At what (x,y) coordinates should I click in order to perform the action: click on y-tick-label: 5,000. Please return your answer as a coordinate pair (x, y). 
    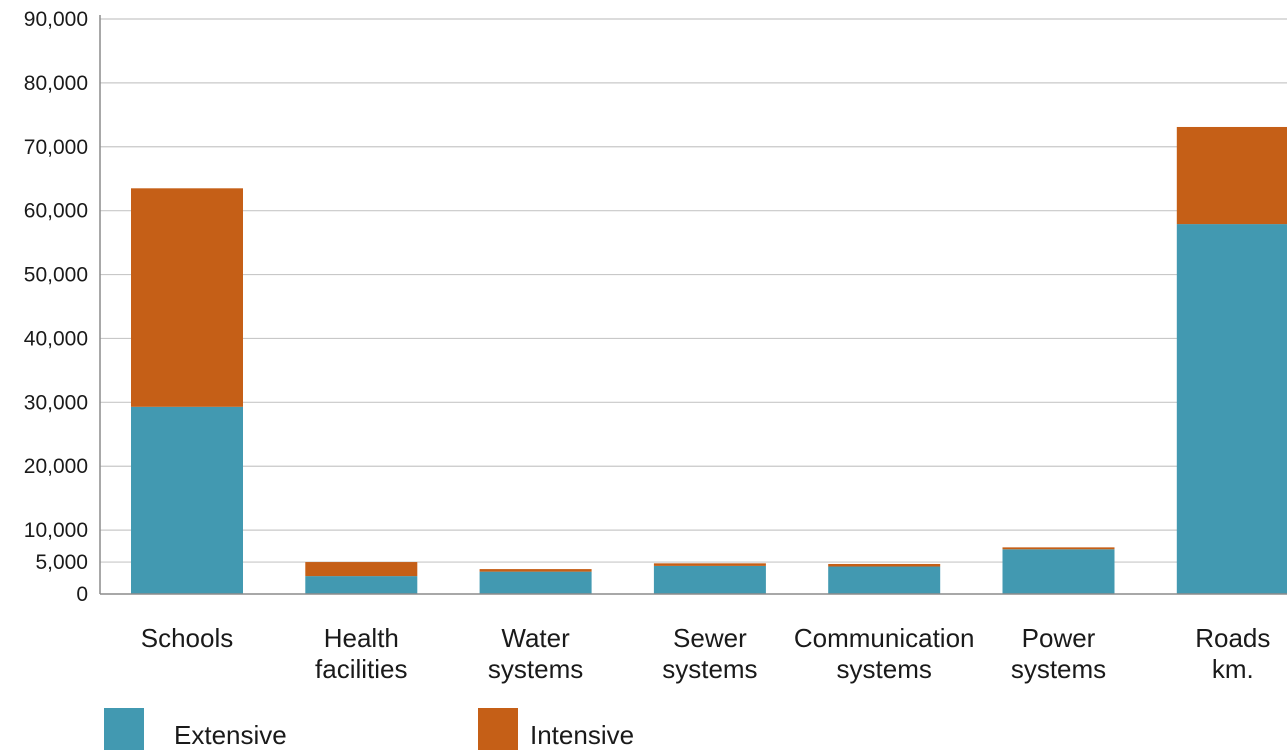
    Looking at the image, I should click on (61, 562).